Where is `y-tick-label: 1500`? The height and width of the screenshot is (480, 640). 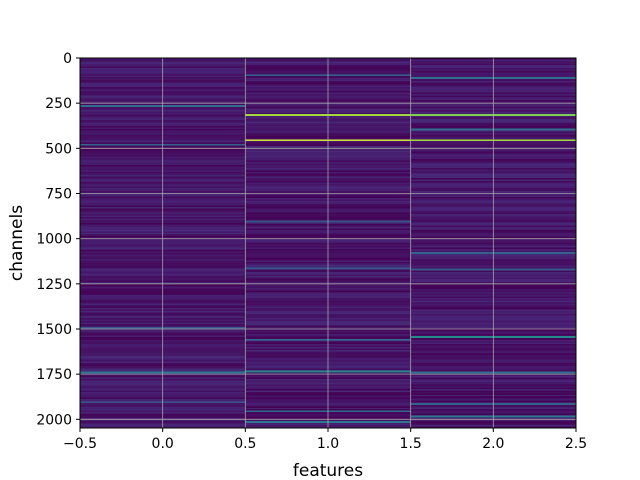 y-tick-label: 1500 is located at coordinates (54, 330).